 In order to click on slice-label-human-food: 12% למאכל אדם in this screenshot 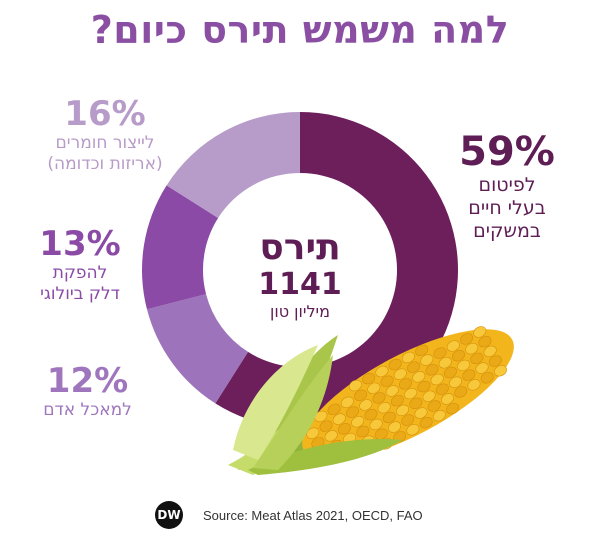, I will do `click(87, 391)`.